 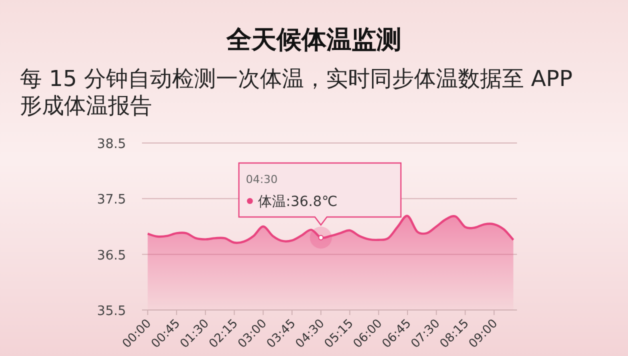 I want to click on y-tick-label: 37.5, so click(x=111, y=200).